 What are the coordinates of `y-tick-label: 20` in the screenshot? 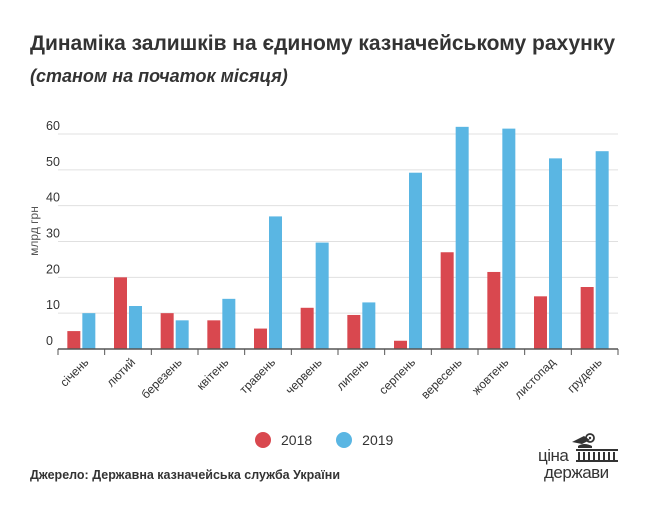 It's located at (53, 269).